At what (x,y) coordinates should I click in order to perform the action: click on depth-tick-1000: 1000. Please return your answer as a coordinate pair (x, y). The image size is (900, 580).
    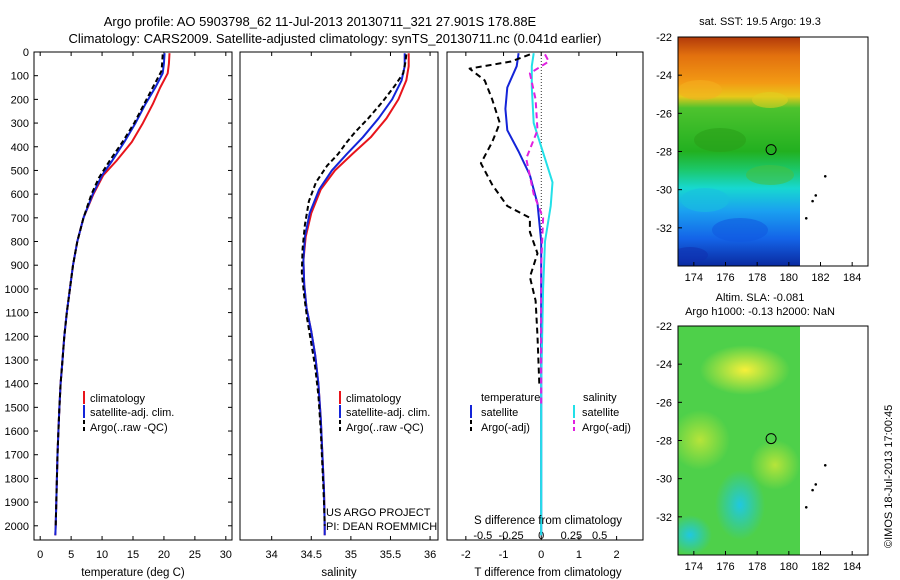
    Looking at the image, I should click on (17, 290).